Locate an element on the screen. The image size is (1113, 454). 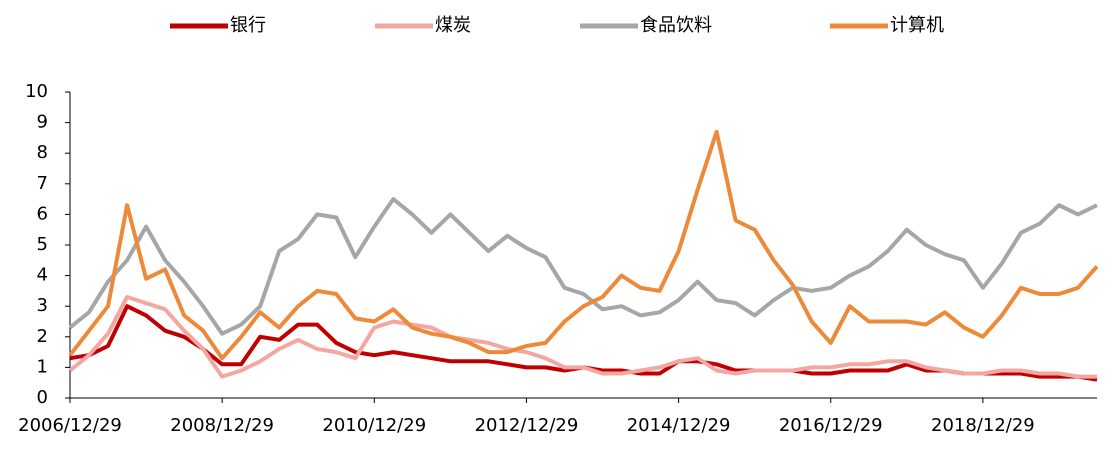
y-tick-label: 0 is located at coordinates (42, 397).